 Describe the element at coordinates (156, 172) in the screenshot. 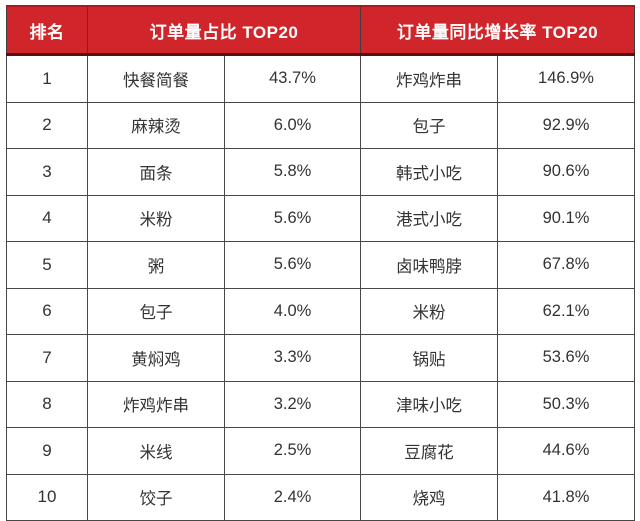

I see `share-name-cell: 面条` at that location.